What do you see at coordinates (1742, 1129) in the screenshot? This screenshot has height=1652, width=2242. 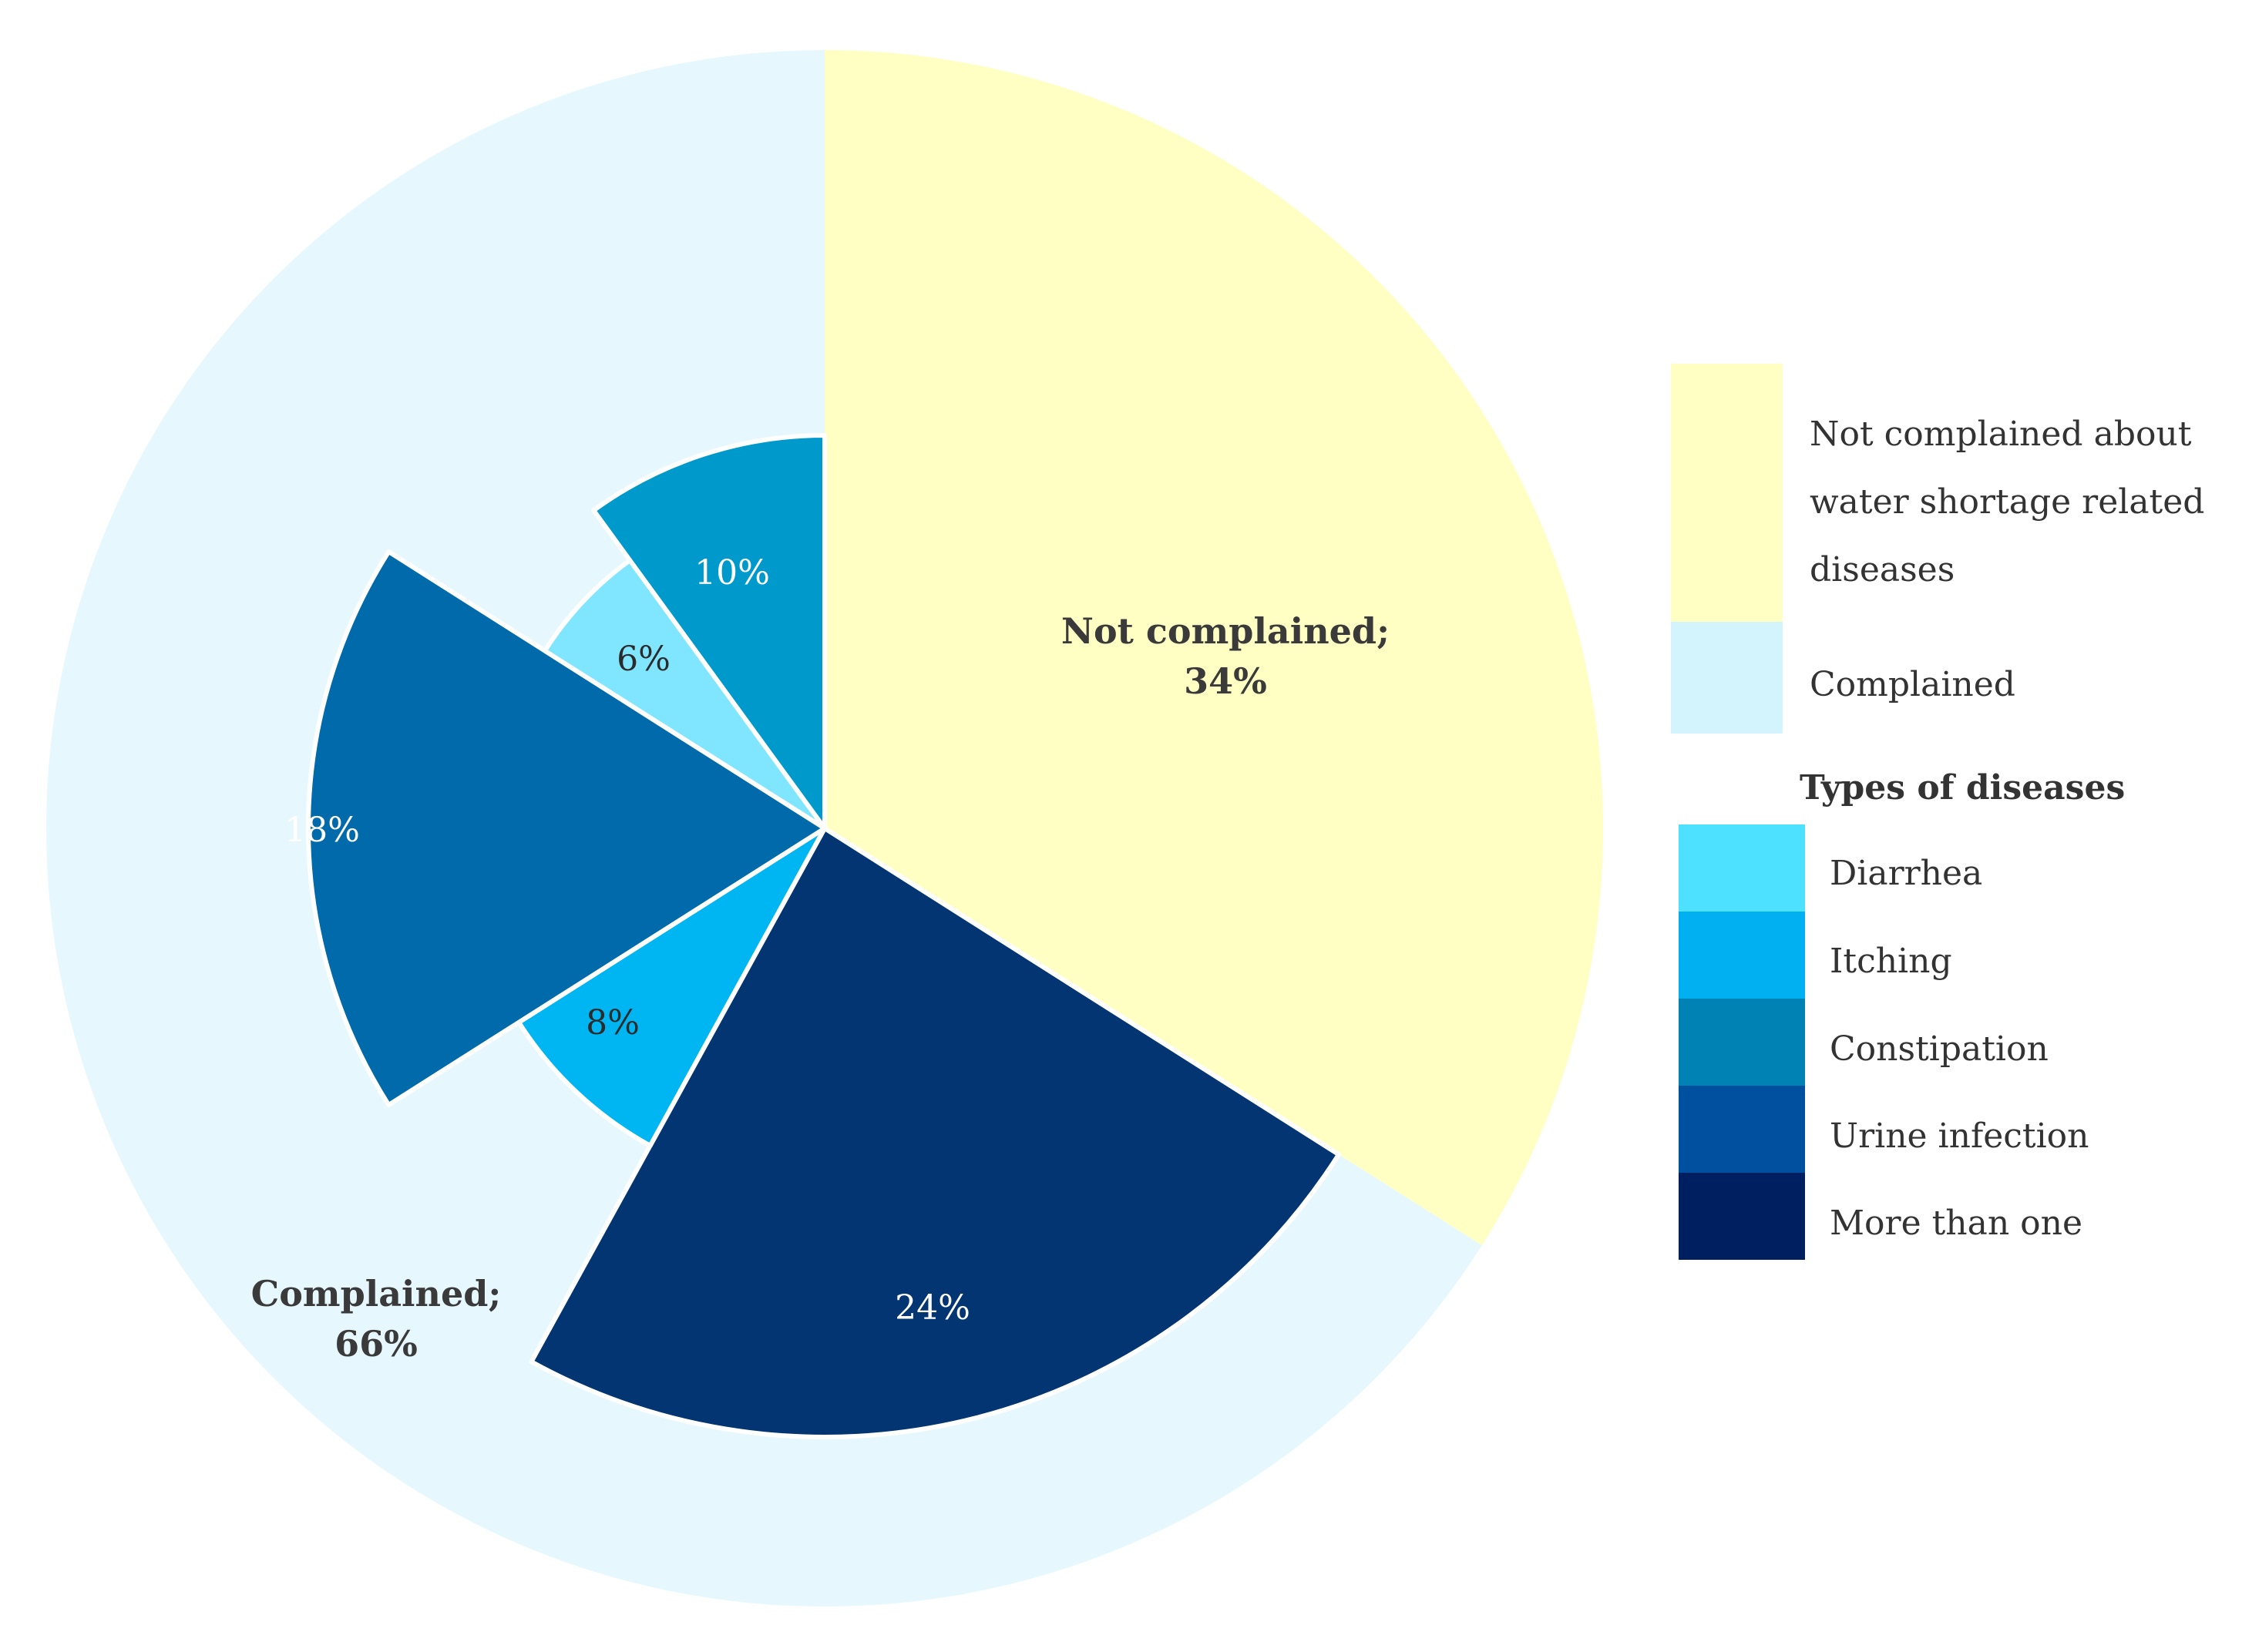 I see `legend-swatch-urine-infection` at bounding box center [1742, 1129].